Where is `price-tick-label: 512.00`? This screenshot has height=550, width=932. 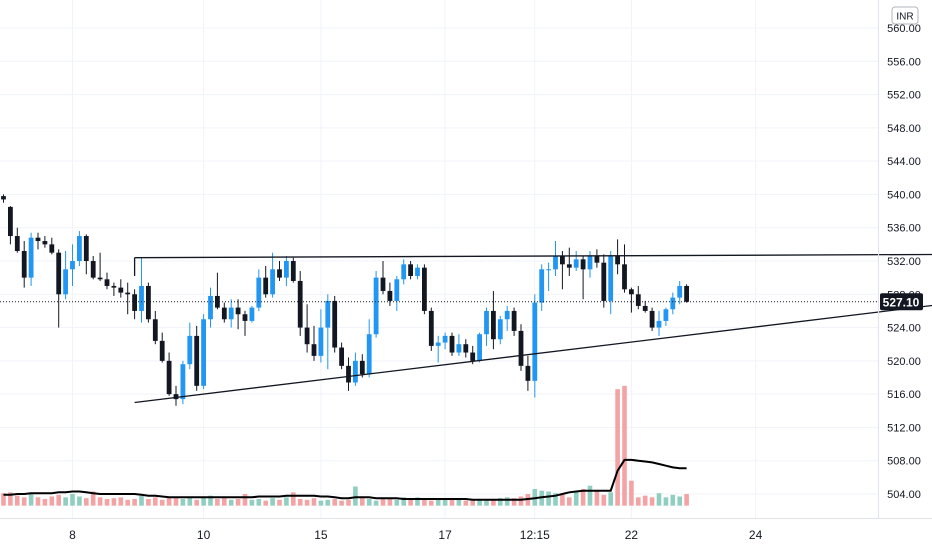
price-tick-label: 512.00 is located at coordinates (904, 428).